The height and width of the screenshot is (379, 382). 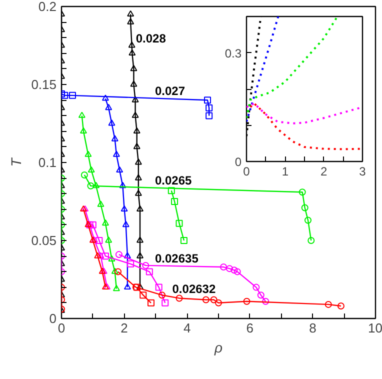 What do you see at coordinates (173, 181) in the screenshot?
I see `annotation: 0.0265` at bounding box center [173, 181].